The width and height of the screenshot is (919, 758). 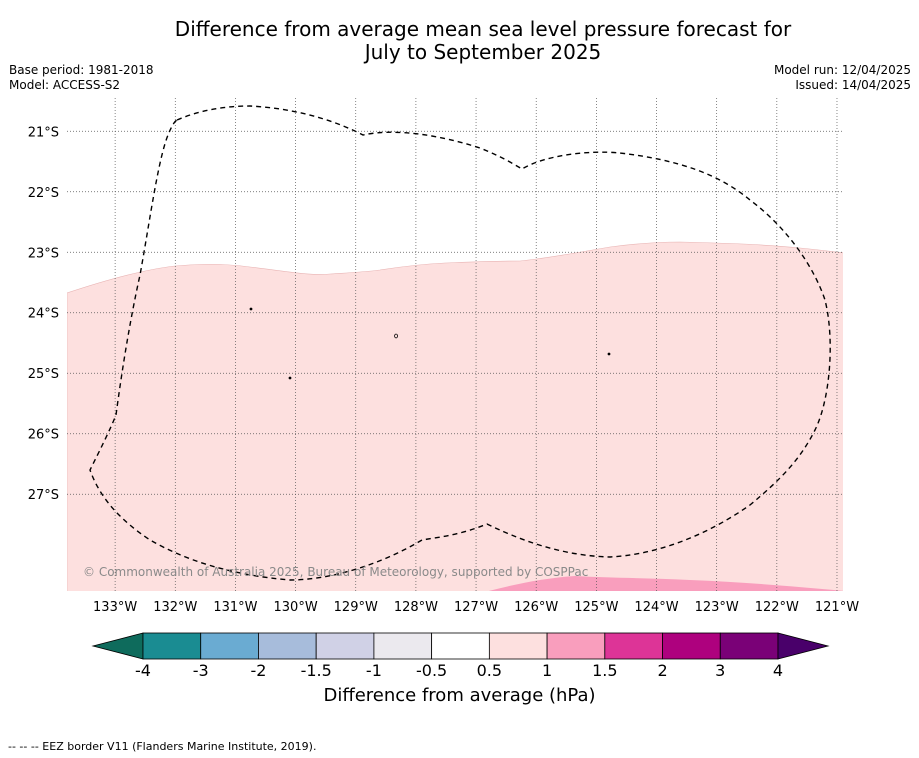 What do you see at coordinates (803, 646) in the screenshot?
I see `colorbar-over-triangle` at bounding box center [803, 646].